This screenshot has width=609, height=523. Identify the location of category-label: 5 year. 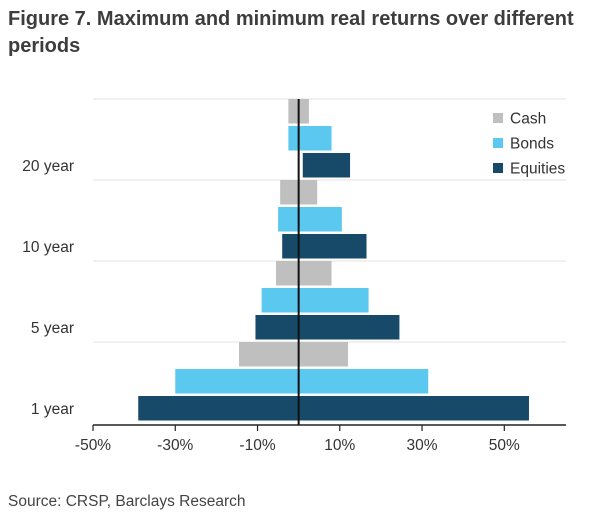
(52, 328).